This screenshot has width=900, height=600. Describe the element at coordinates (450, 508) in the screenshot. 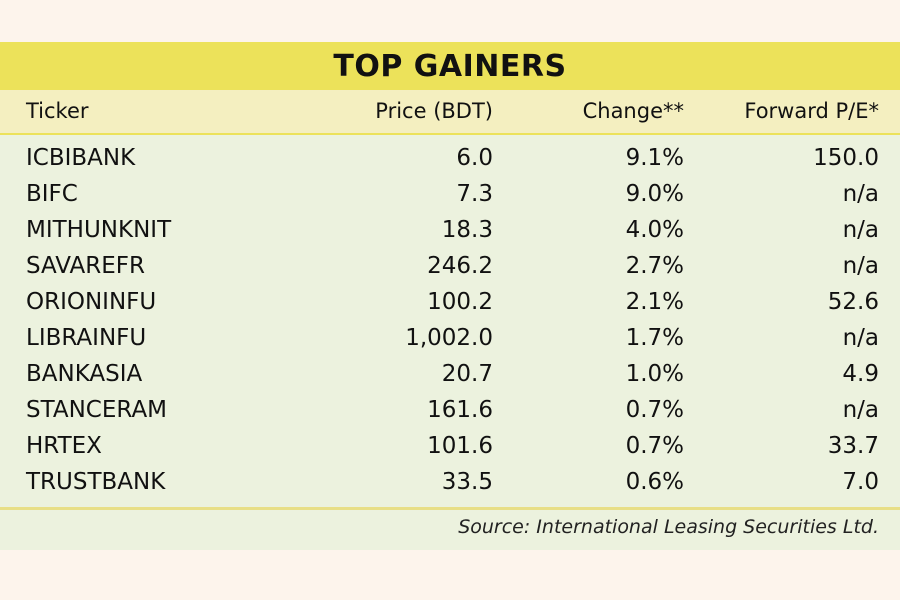

I see `footer-divider` at that location.